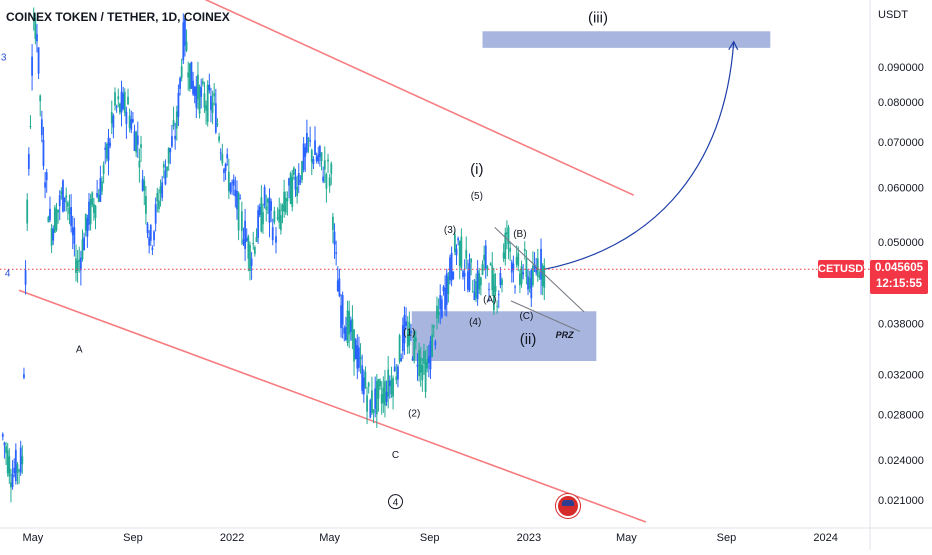  What do you see at coordinates (899, 284) in the screenshot?
I see `bar-countdown: 12:15:55` at bounding box center [899, 284].